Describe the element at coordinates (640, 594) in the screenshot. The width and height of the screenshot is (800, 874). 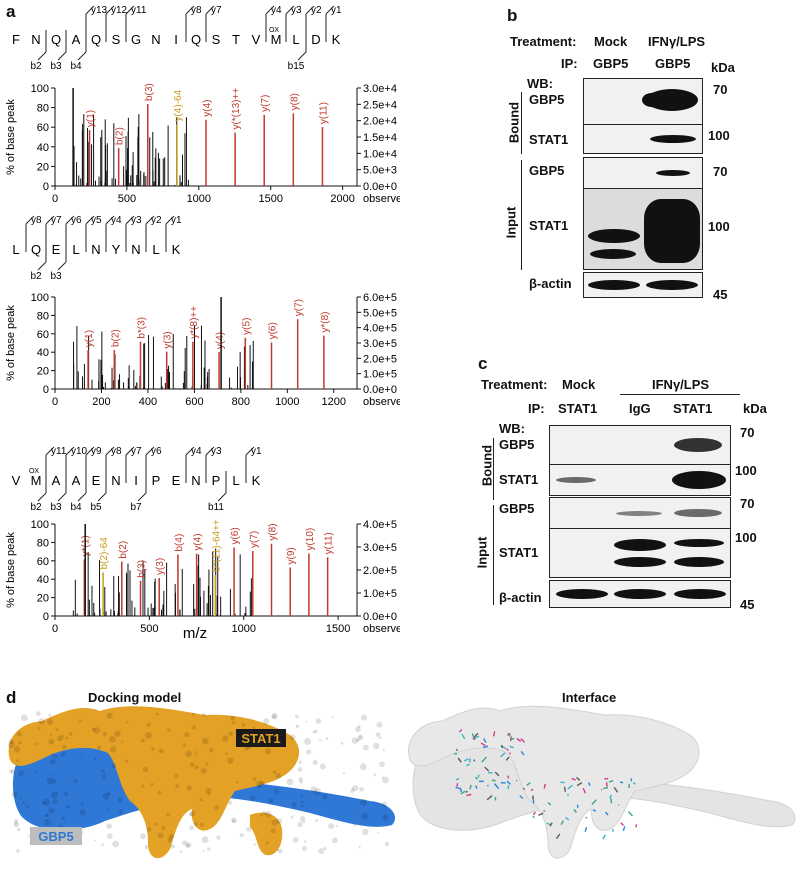
I see `panel-c-blot-actin` at that location.